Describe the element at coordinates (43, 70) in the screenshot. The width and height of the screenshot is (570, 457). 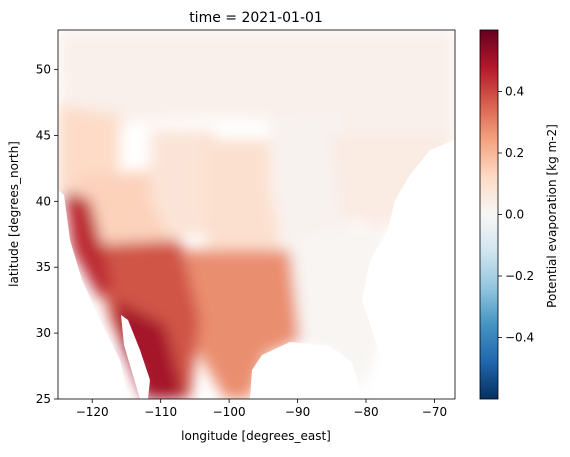
I see `y-tick-label: 50` at that location.